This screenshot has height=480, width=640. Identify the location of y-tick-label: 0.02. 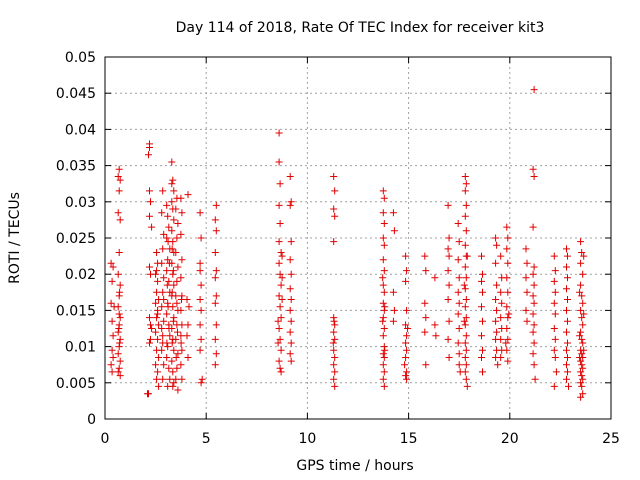
(80, 275).